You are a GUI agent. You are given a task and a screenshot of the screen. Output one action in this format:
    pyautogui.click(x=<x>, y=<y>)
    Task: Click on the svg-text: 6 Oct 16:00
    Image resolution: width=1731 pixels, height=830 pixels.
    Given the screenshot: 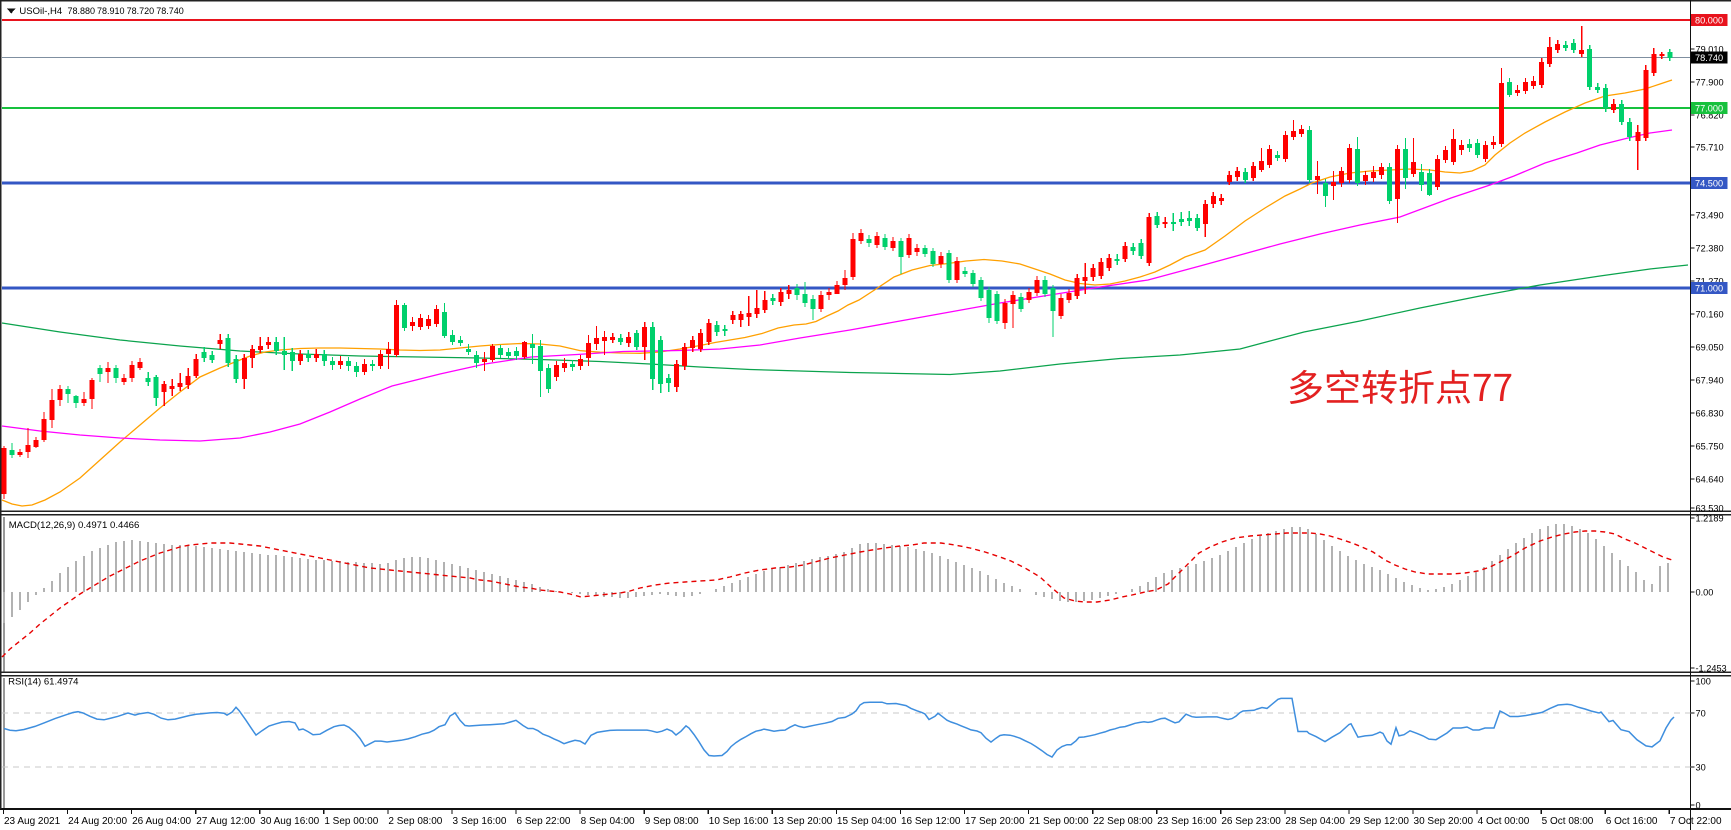 What is the action you would take?
    pyautogui.click(x=1632, y=821)
    